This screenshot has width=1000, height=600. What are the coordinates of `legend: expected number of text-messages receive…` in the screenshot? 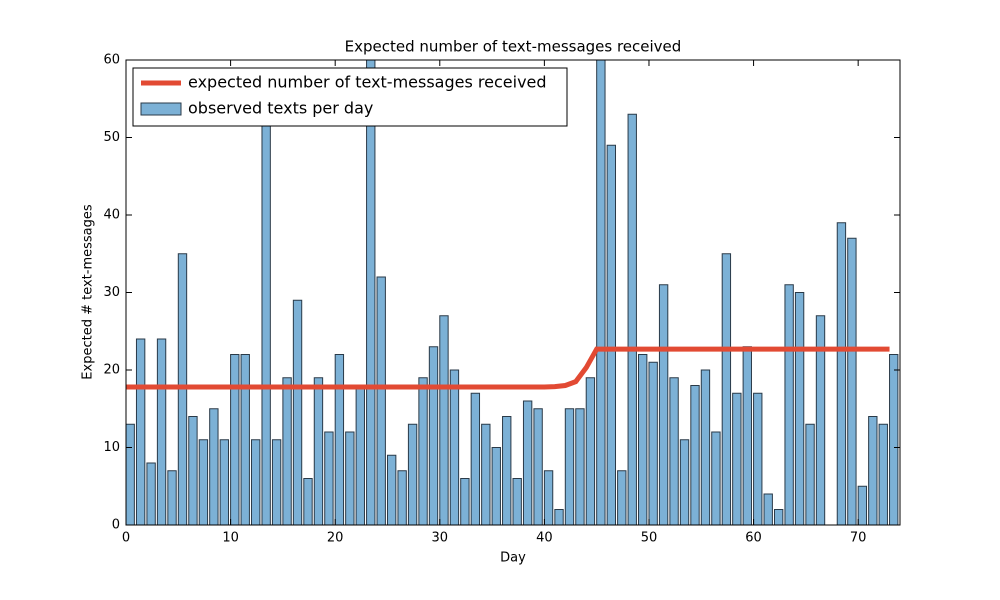 It's located at (350, 97).